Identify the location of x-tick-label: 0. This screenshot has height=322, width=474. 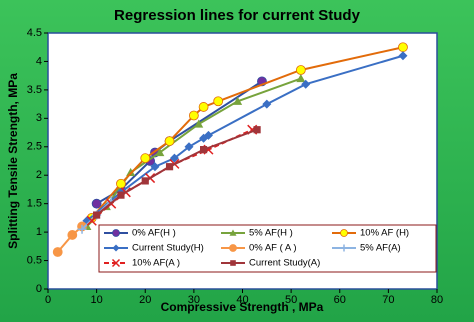
(48, 300).